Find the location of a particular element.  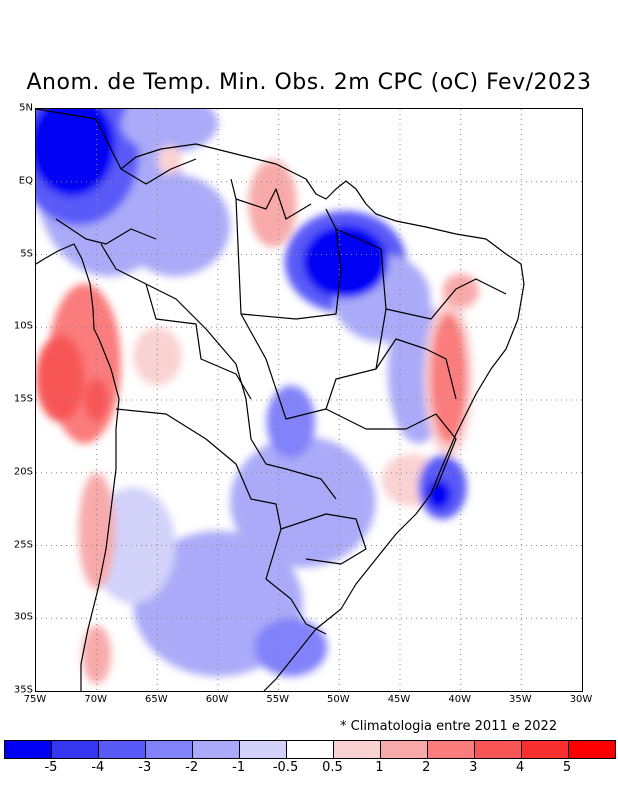

states-bahia is located at coordinates (416, 369).